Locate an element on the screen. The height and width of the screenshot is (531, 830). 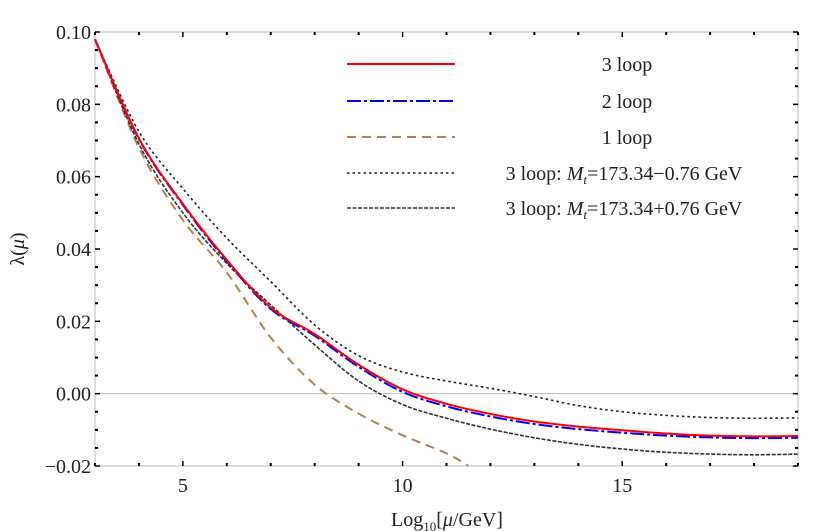
legend-label: 1 loop is located at coordinates (627, 138).